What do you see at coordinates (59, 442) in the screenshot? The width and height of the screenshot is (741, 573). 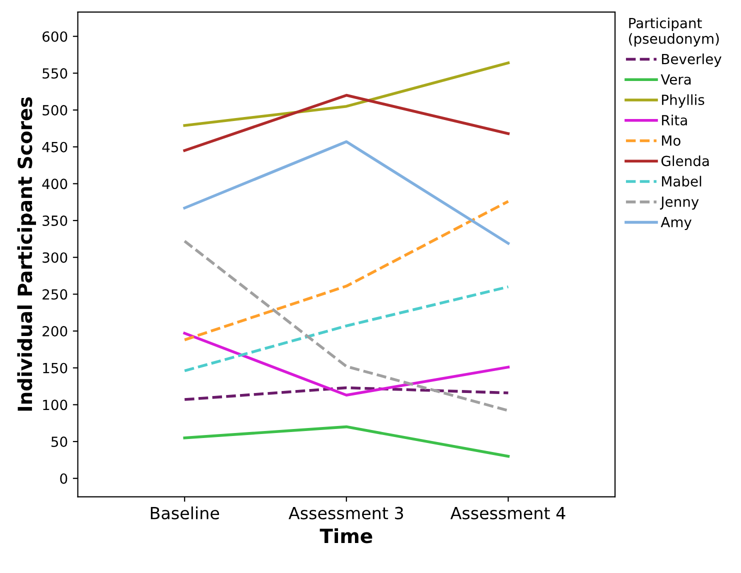 I see `y-tick-label: 50` at bounding box center [59, 442].